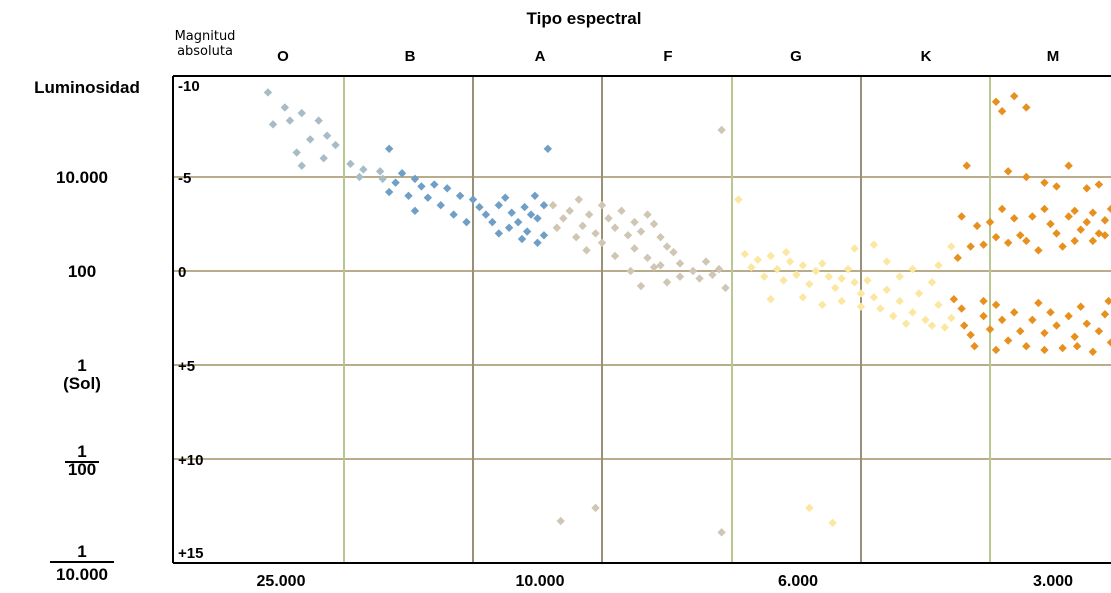 This screenshot has height=593, width=1111. Describe the element at coordinates (540, 581) in the screenshot. I see `temperature-tick-label: 10.000` at that location.